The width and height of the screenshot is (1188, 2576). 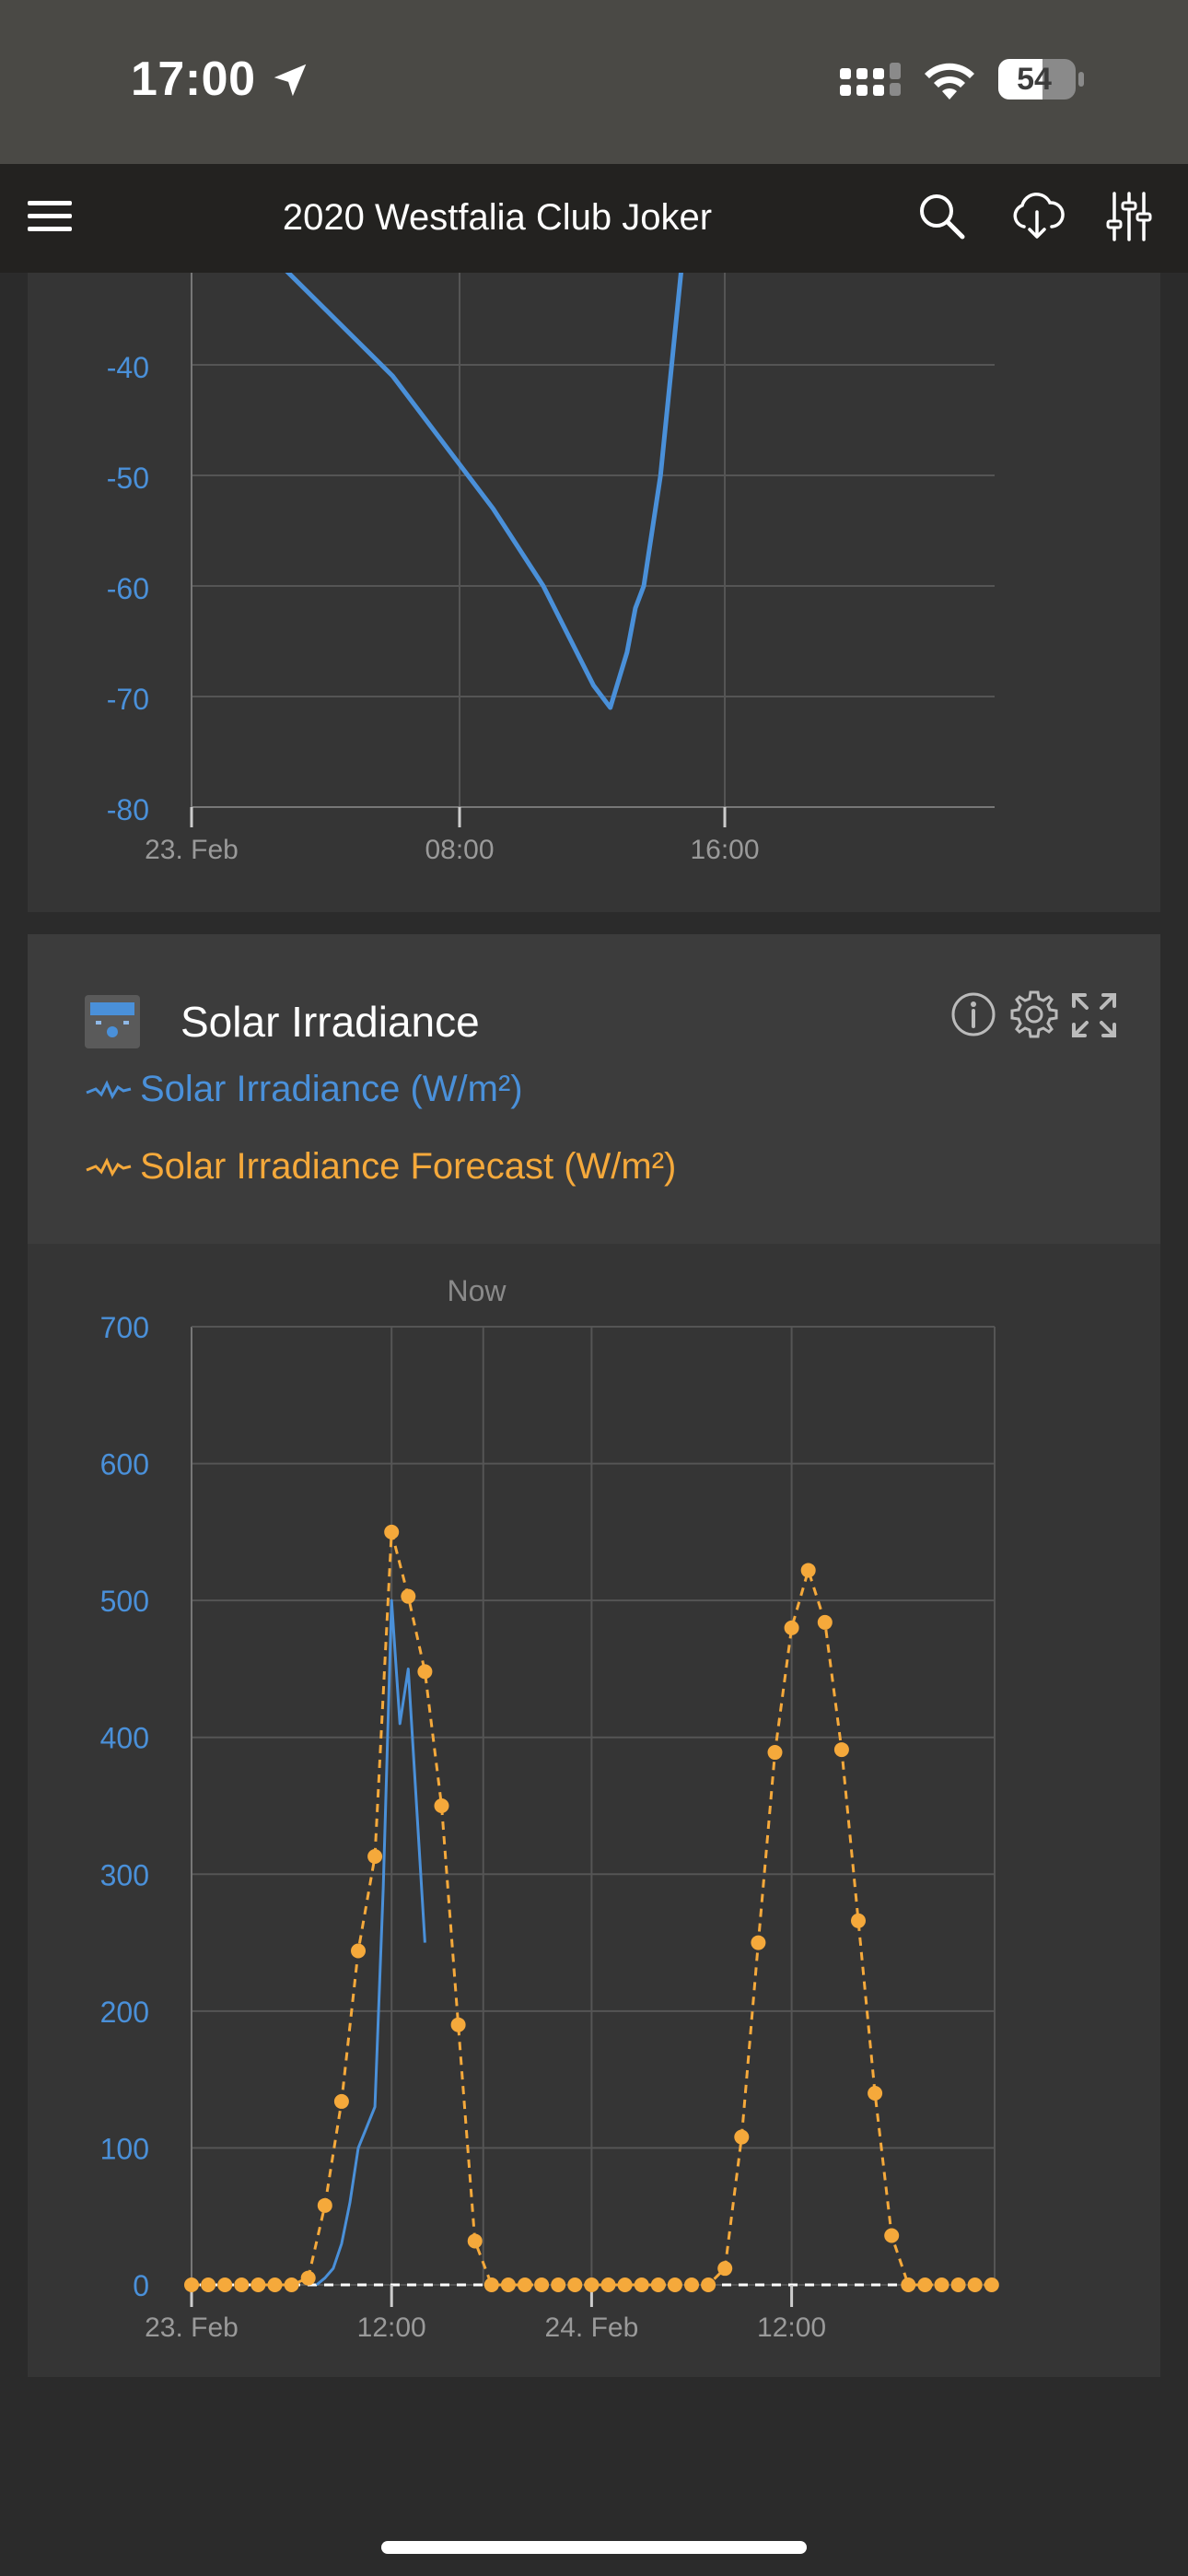 I want to click on y-tick-label: -80, so click(x=128, y=809).